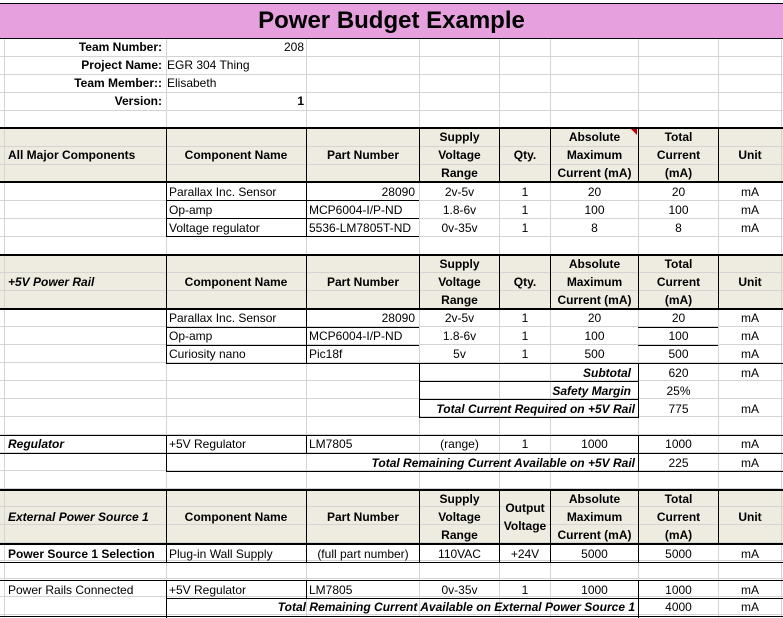 The width and height of the screenshot is (783, 618). I want to click on header-abs-max: Absolute Maximum Current (mA), so click(594, 155).